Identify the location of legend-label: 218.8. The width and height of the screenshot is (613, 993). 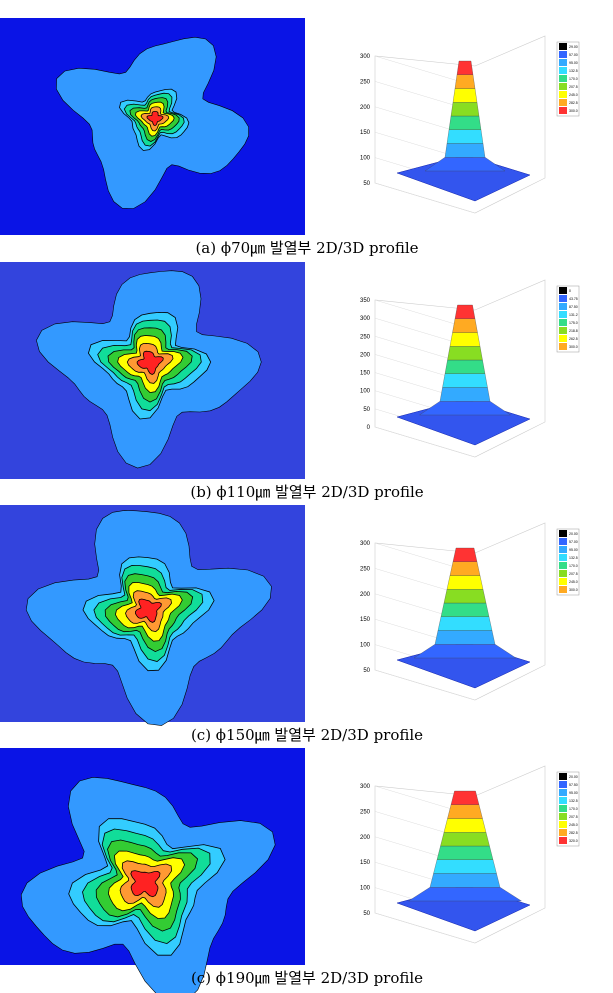
(573, 331).